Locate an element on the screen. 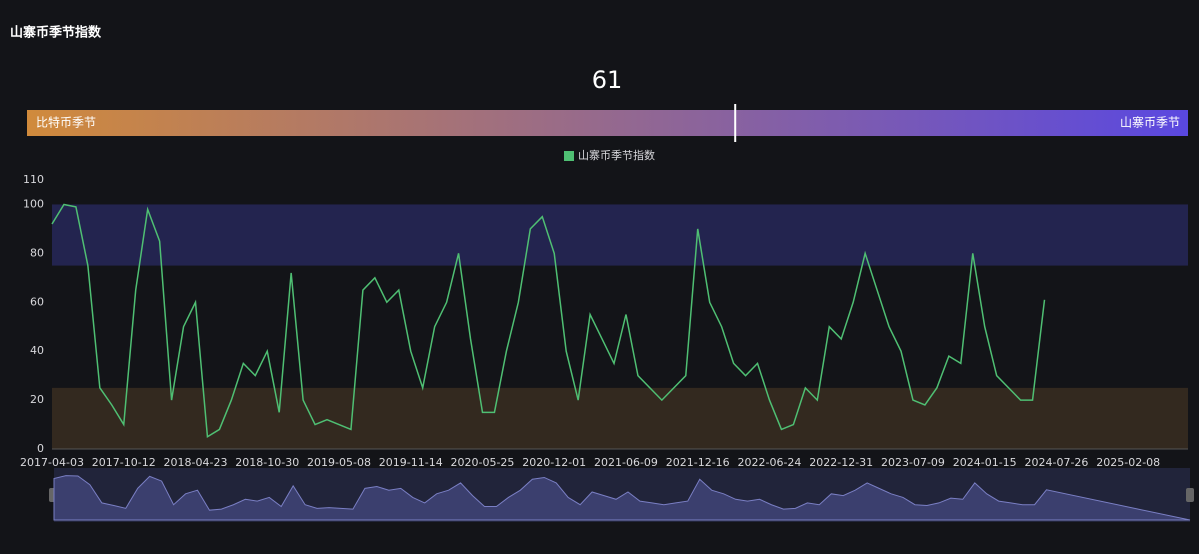  legend-label: 山寨币季节指数 is located at coordinates (616, 155).